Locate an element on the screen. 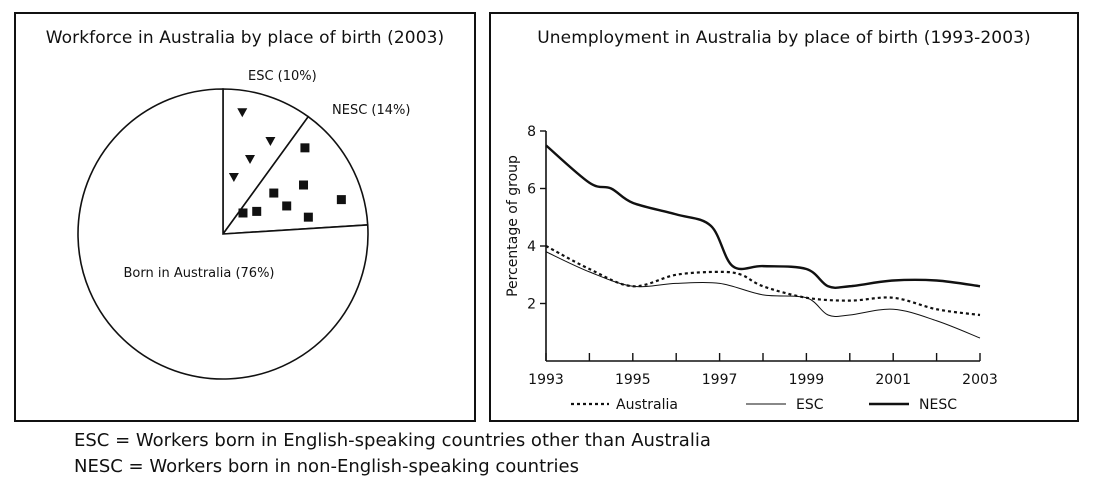  x-tick-label-1999: 1999 is located at coordinates (807, 380).